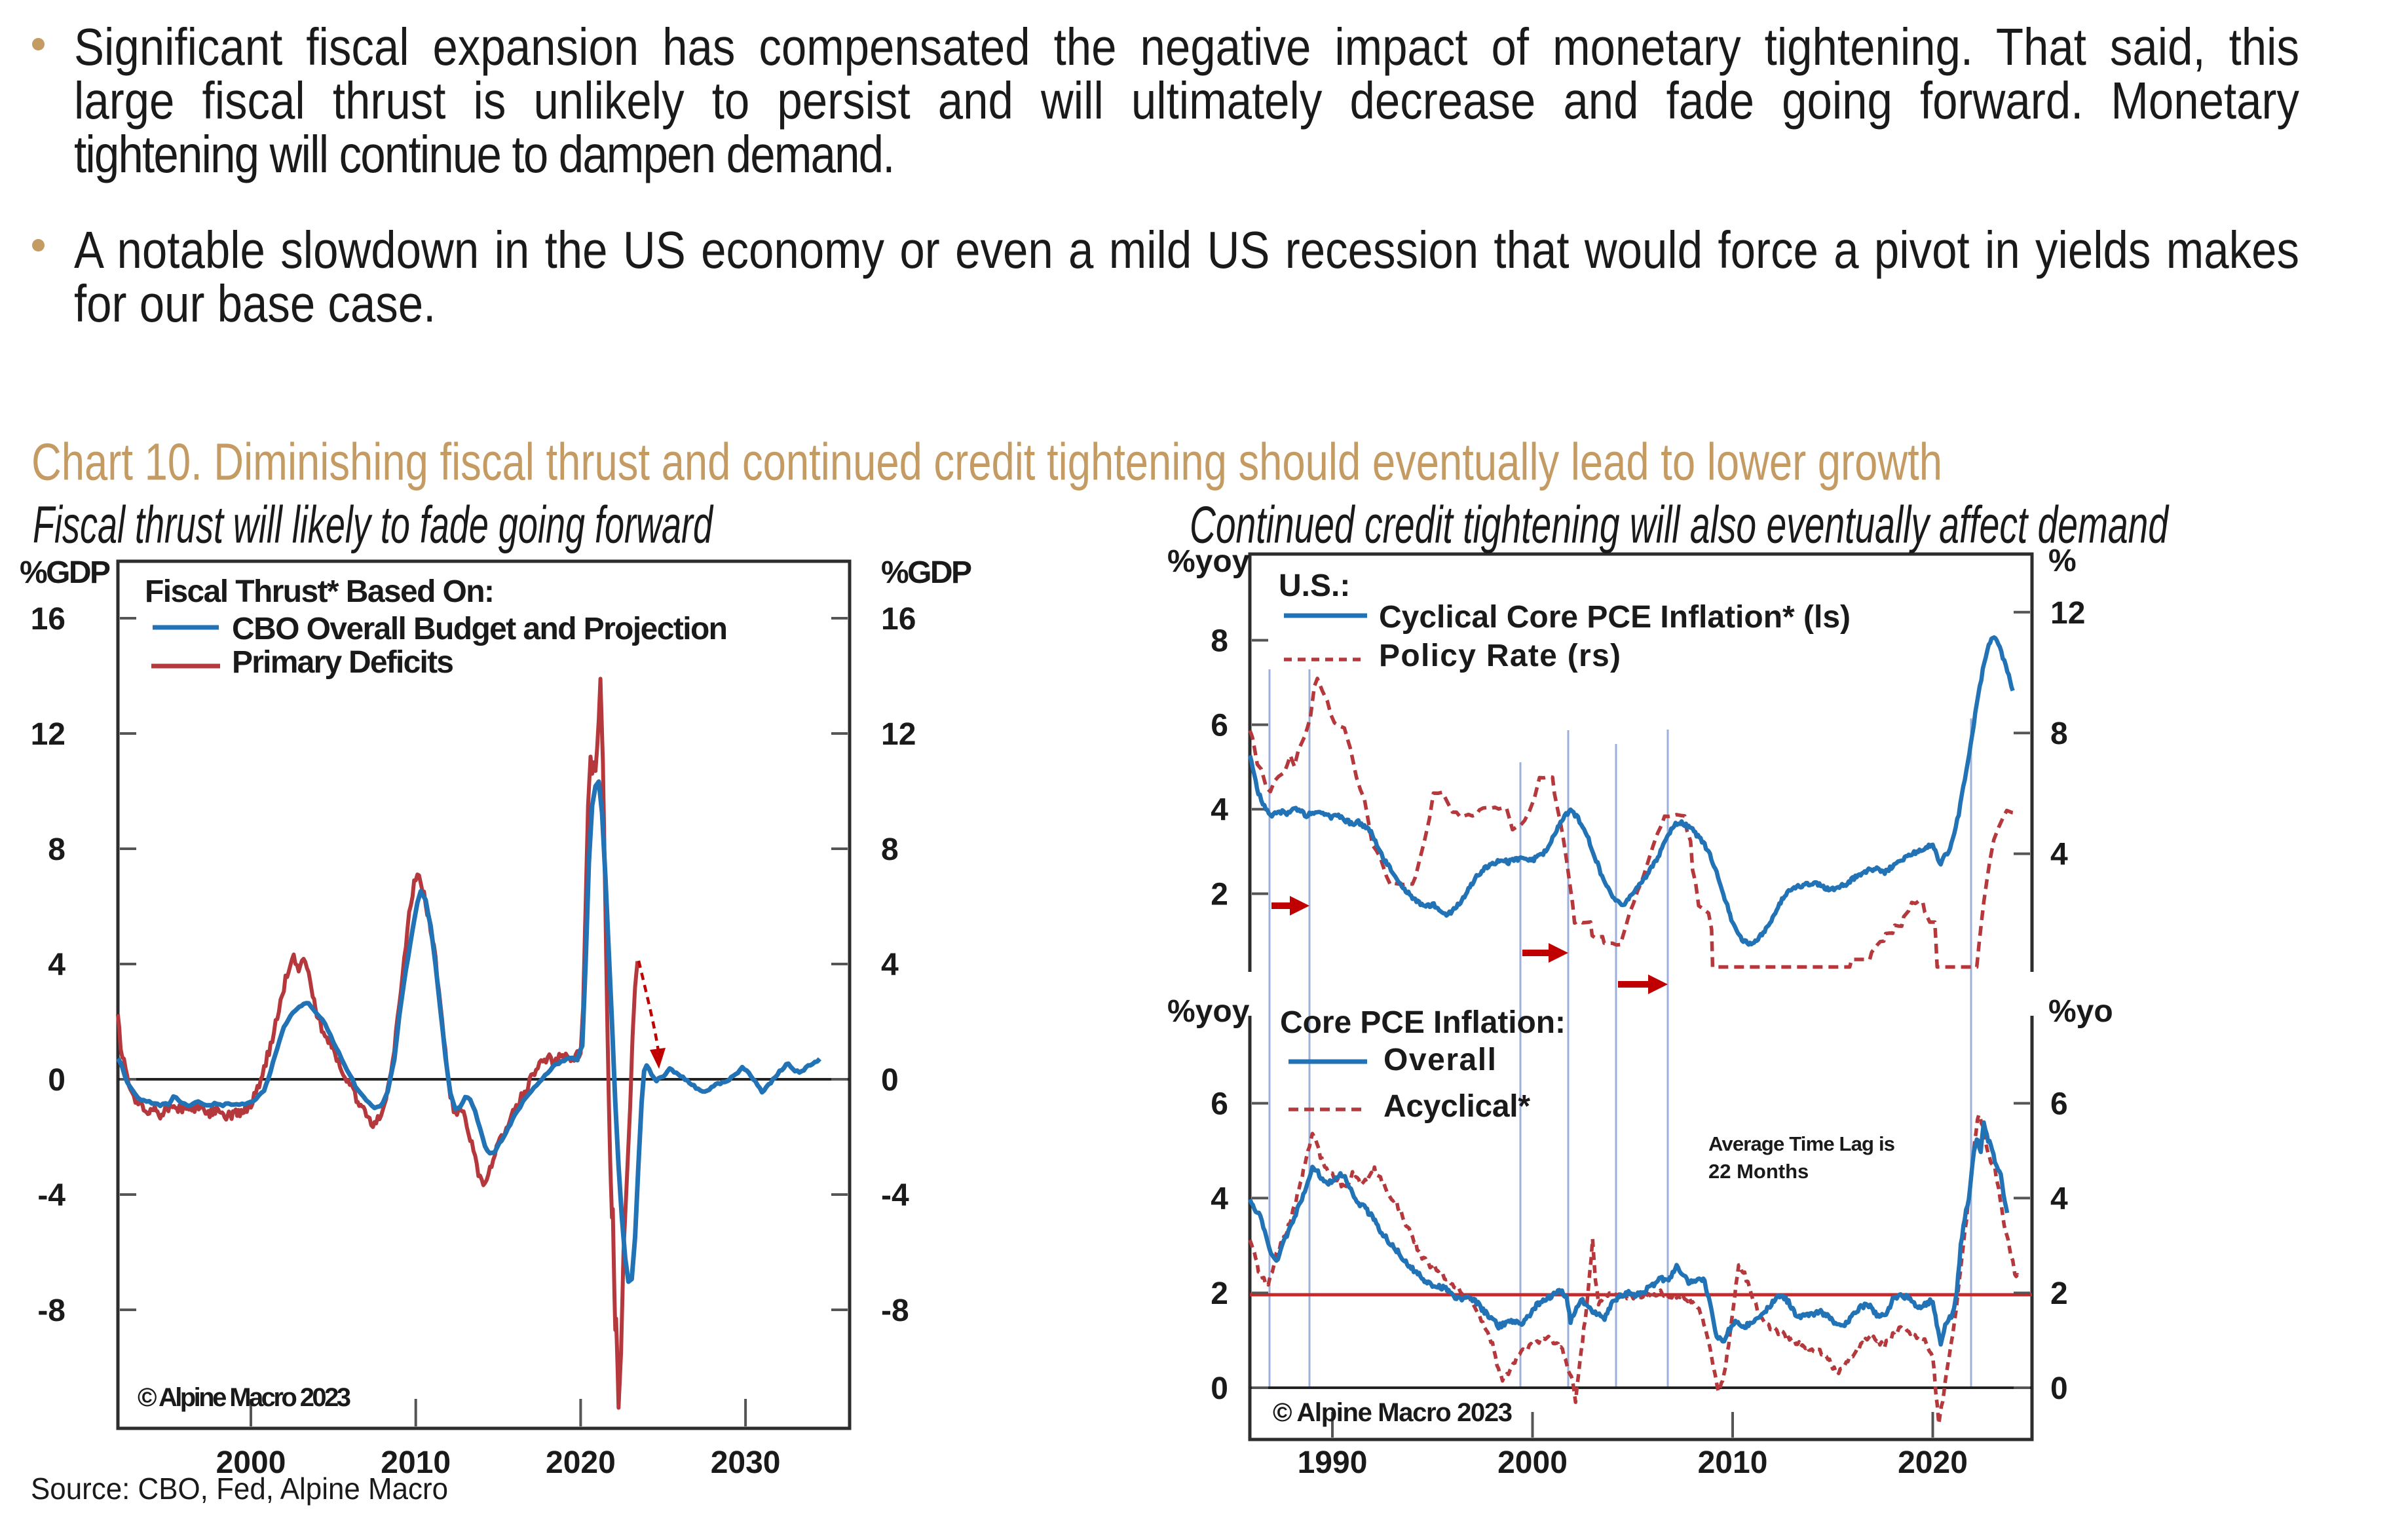 This screenshot has height=1522, width=2408. Describe the element at coordinates (1801, 1143) in the screenshot. I see `svg-text: Average Time Lag is` at that location.